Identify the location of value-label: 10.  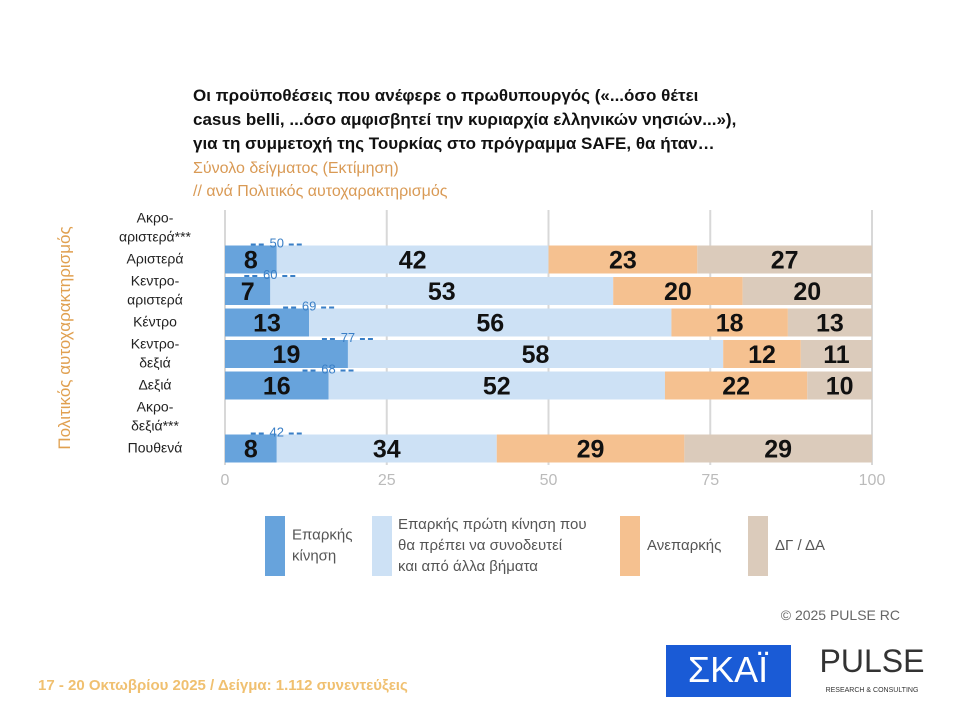
(840, 386).